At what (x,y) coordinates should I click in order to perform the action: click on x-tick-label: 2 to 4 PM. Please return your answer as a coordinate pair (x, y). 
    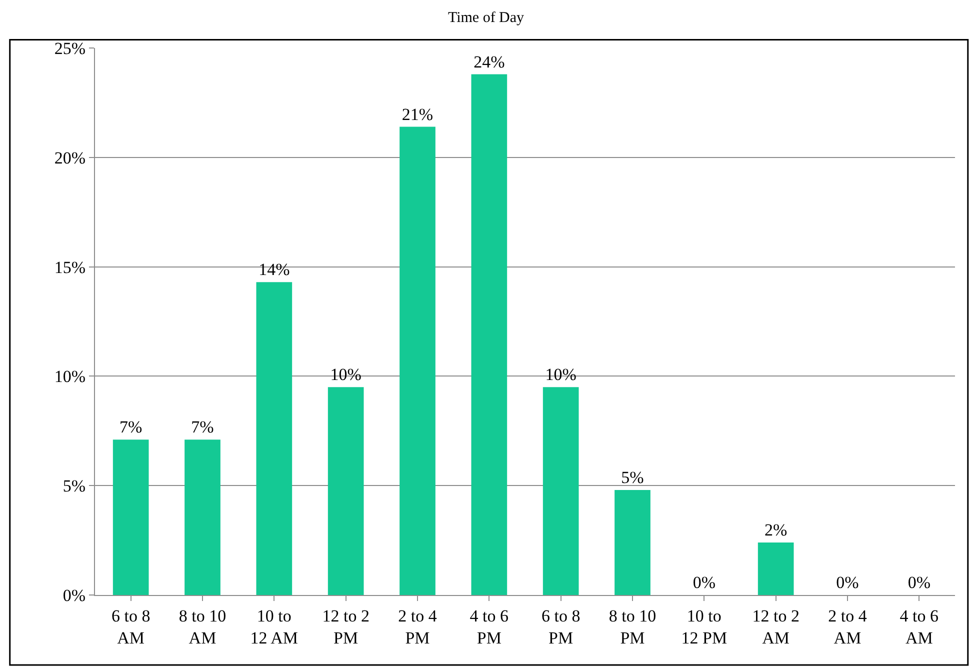
    Looking at the image, I should click on (418, 627).